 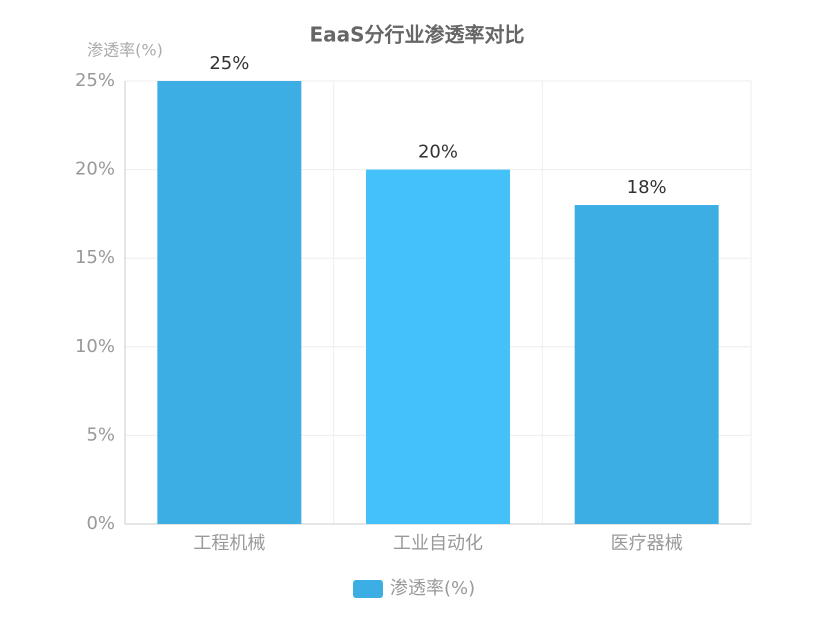 I want to click on data-label: 18%, so click(x=647, y=187).